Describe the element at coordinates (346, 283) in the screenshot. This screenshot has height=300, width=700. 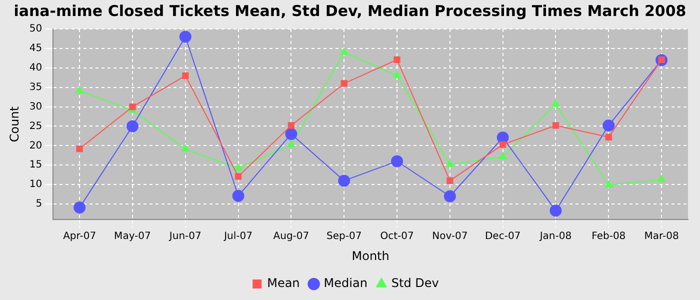
I see `legend-label: Median` at that location.